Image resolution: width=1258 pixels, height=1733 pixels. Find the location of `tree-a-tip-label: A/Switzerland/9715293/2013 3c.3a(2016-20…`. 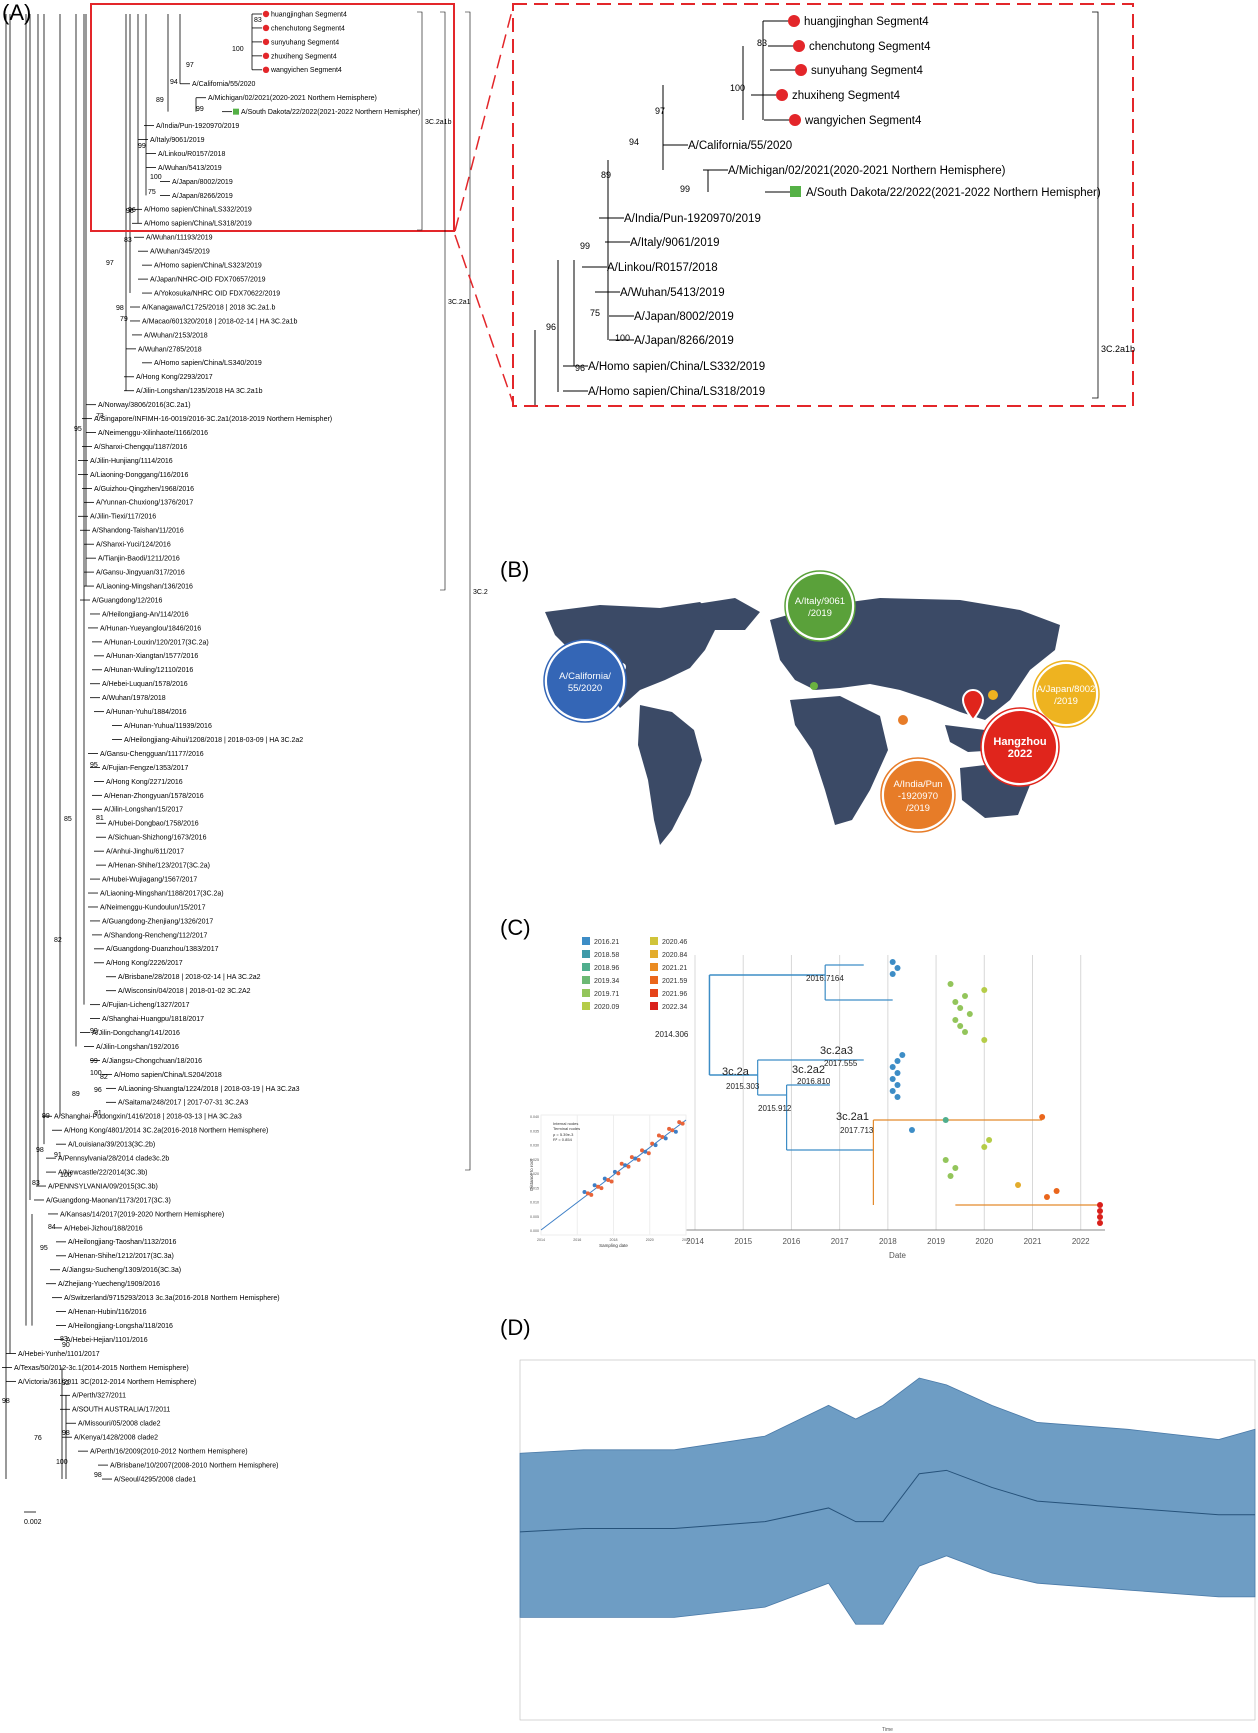

tree-a-tip-label: A/Switzerland/9715293/2013 3c.3a(2016-20… is located at coordinates (172, 1298).